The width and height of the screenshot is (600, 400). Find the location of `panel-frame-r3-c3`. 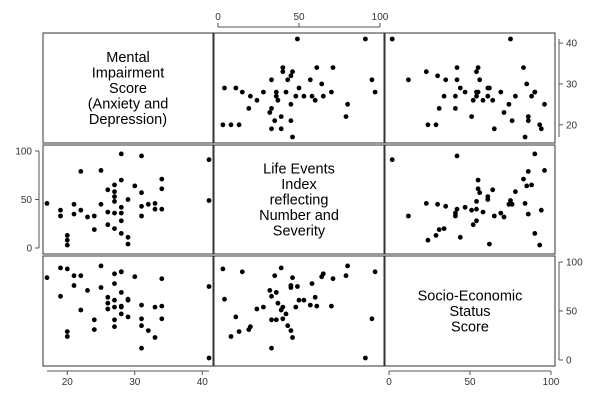

panel-frame-r3-c3 is located at coordinates (470, 311).